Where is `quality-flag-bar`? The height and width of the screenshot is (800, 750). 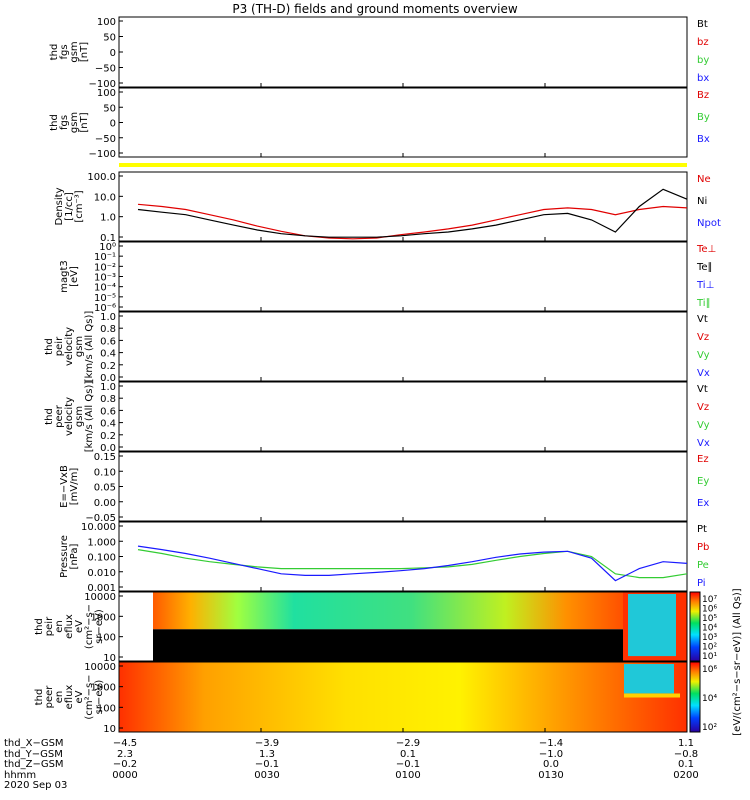 quality-flag-bar is located at coordinates (403, 165).